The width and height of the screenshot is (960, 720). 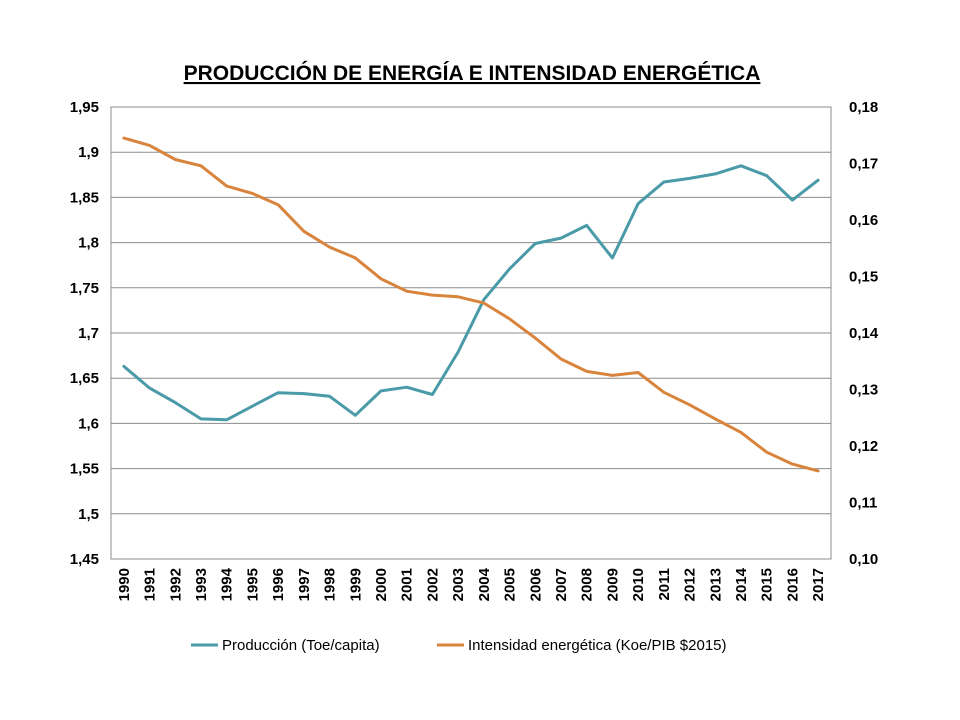 What do you see at coordinates (84, 107) in the screenshot?
I see `left-tick-label: 1,95` at bounding box center [84, 107].